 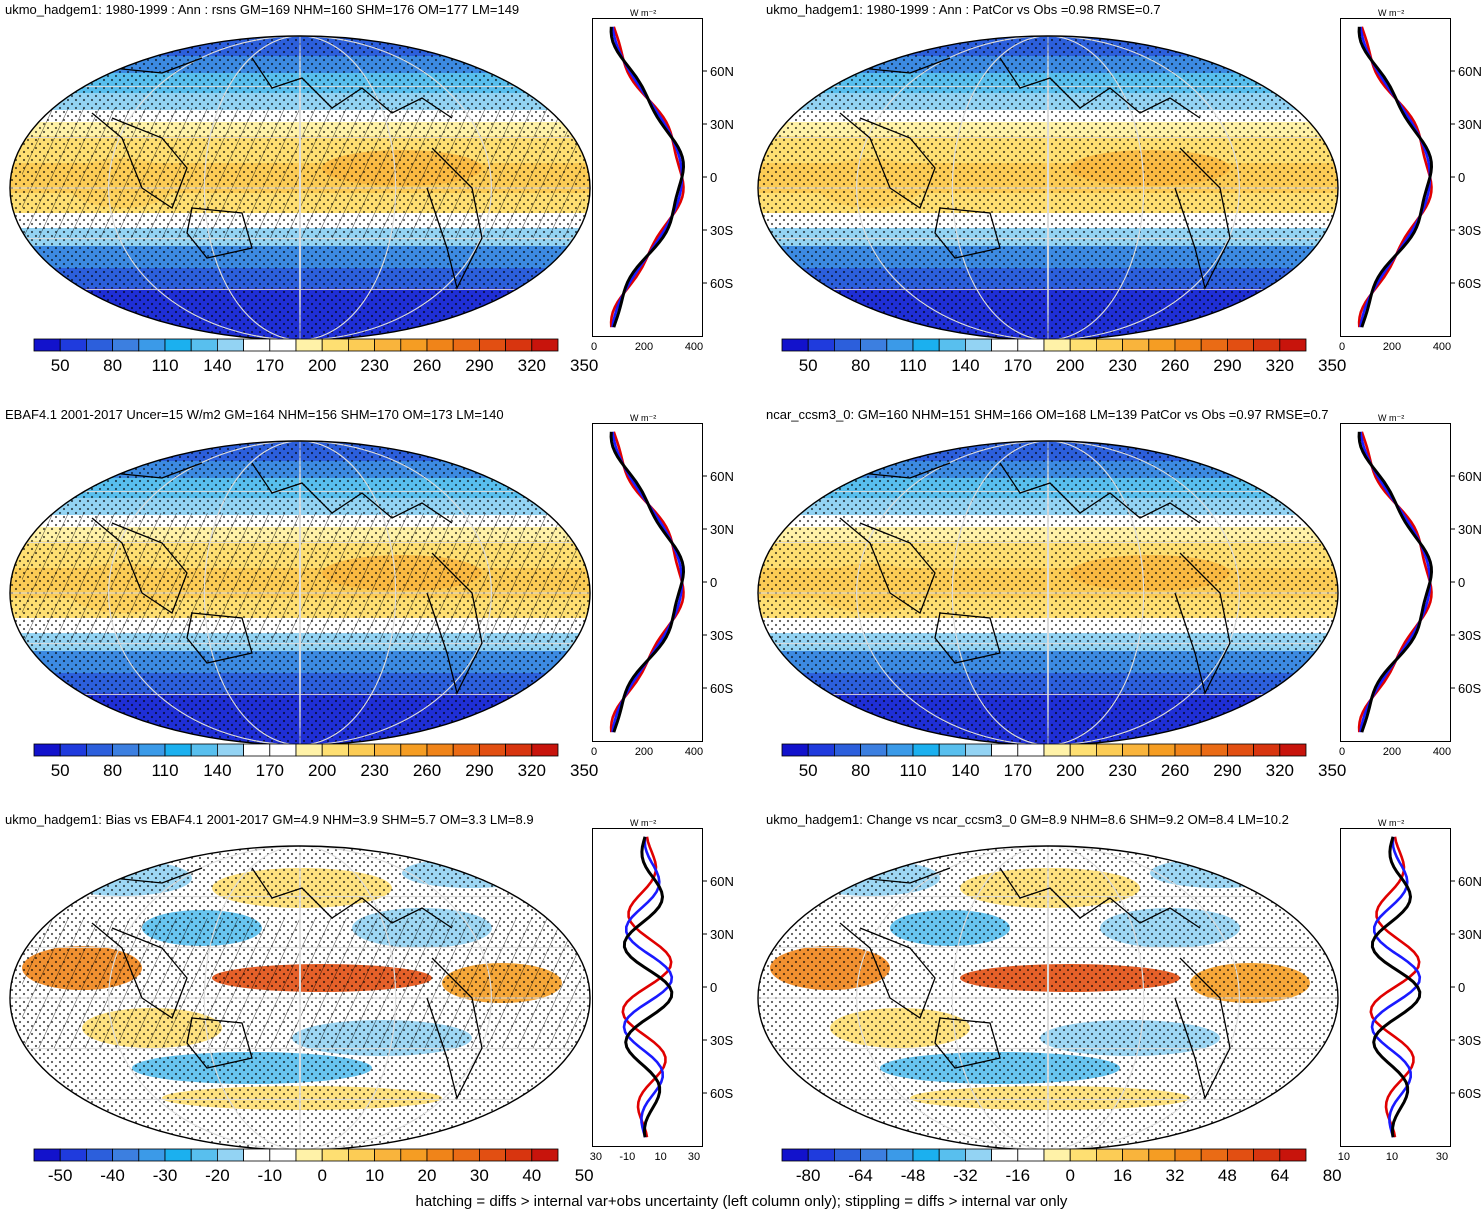 What do you see at coordinates (427, 1175) in the screenshot?
I see `colorbar-label: 20` at bounding box center [427, 1175].